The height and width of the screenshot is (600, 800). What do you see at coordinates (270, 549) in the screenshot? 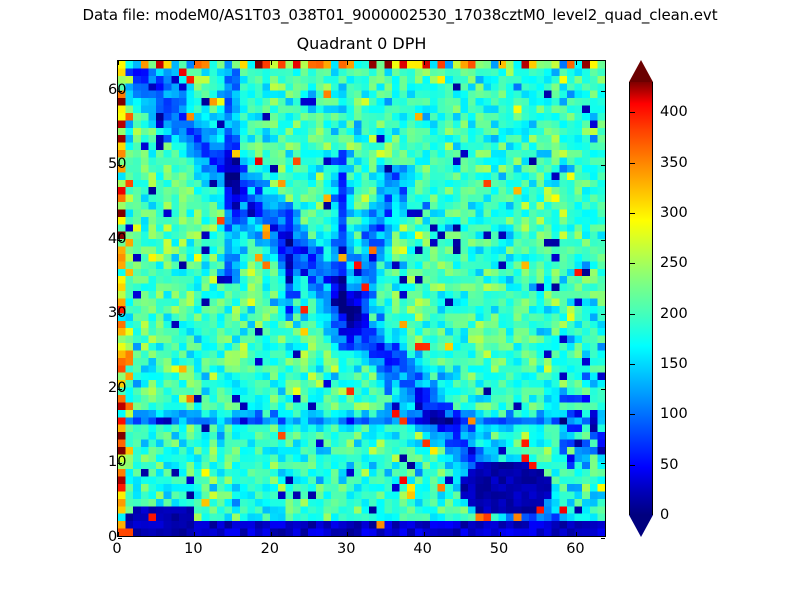
I see `x-tick-label: 20` at bounding box center [270, 549].